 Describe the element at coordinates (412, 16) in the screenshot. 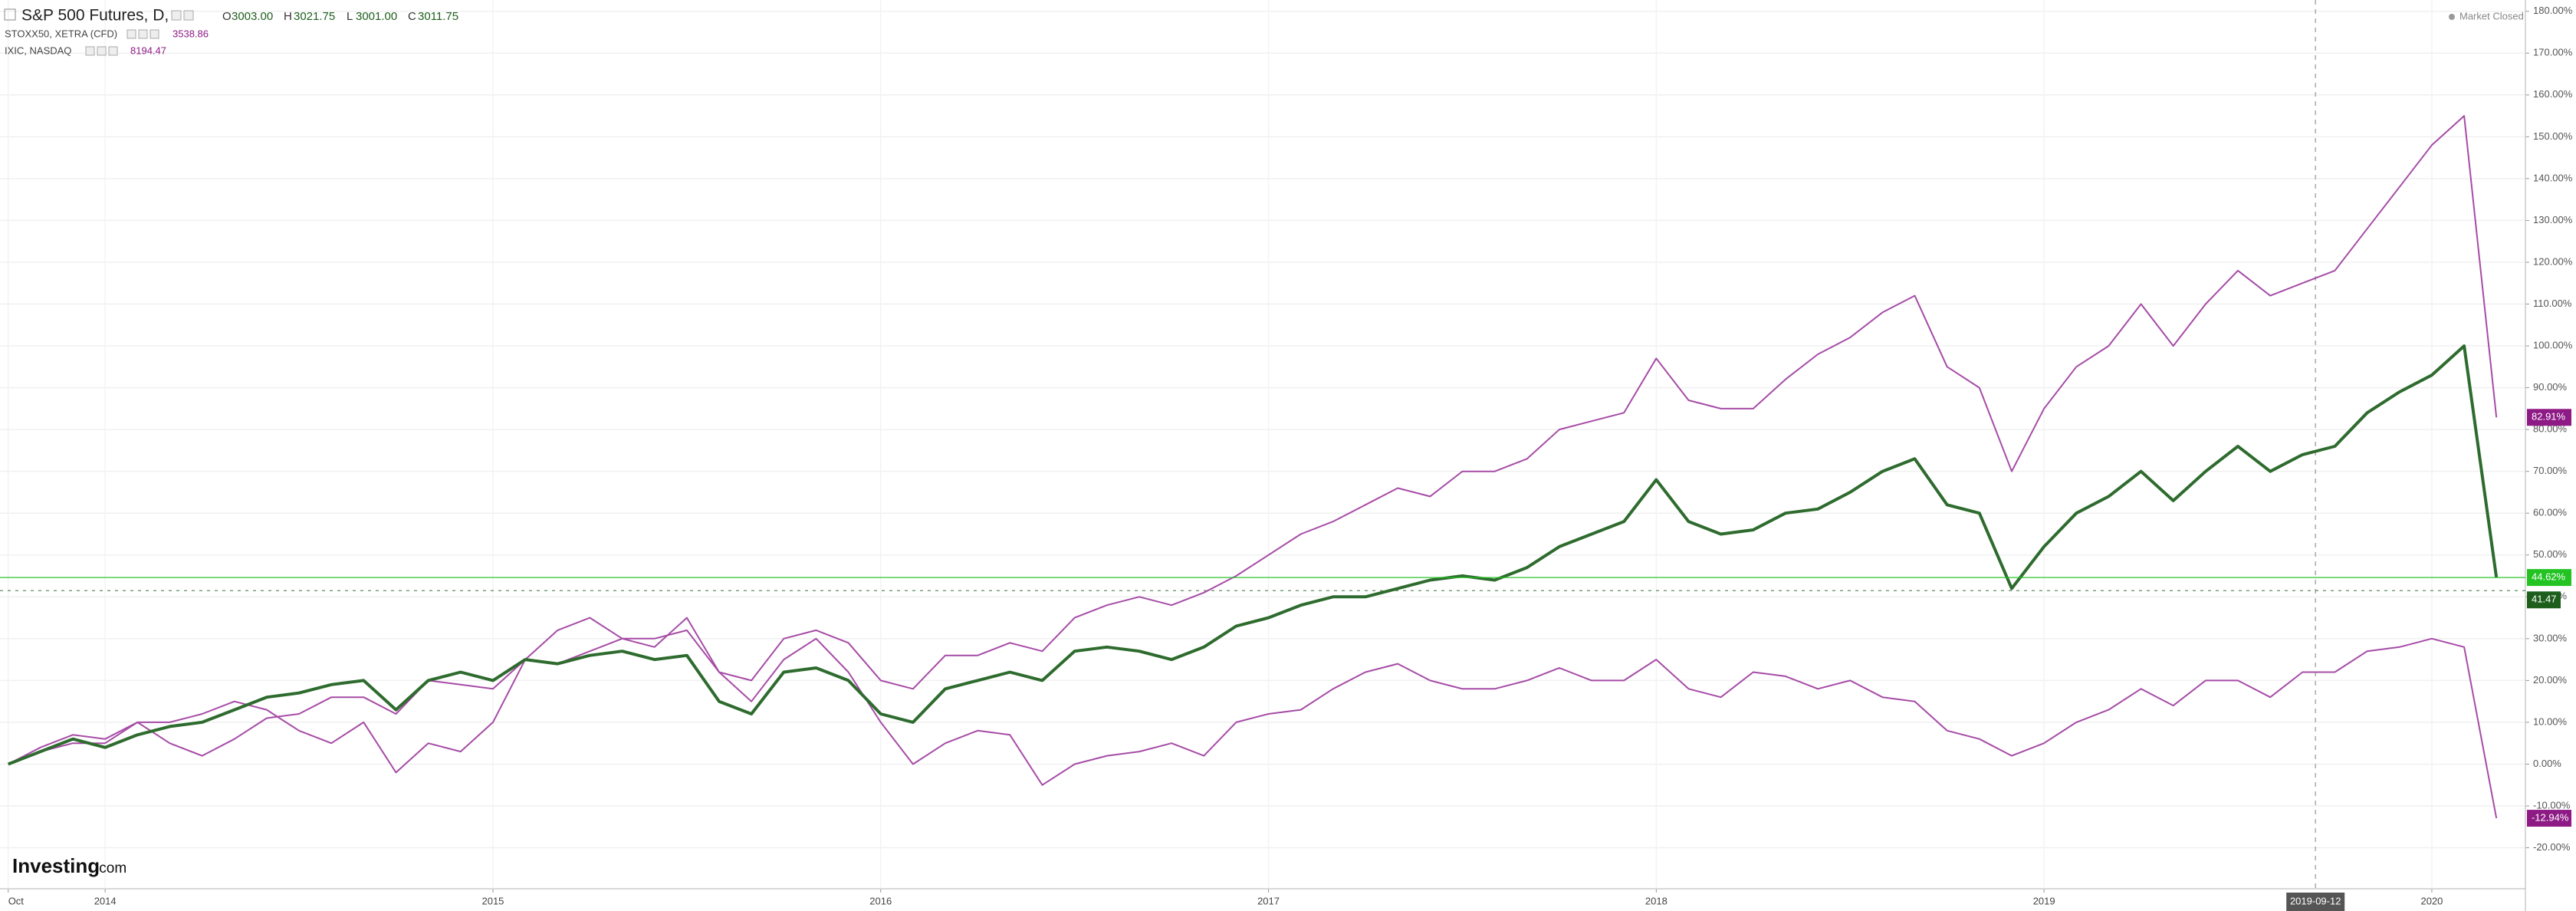

I see `ohlc-label: C` at that location.